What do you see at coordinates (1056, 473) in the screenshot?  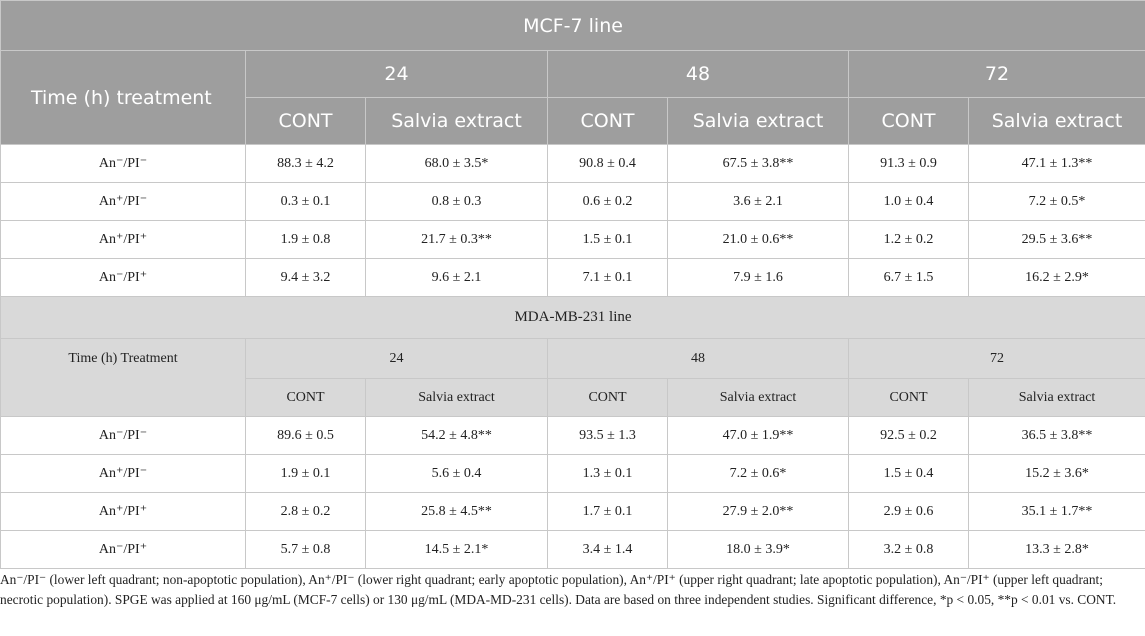 I see `cell: 15.2 ± 3.6*` at bounding box center [1056, 473].